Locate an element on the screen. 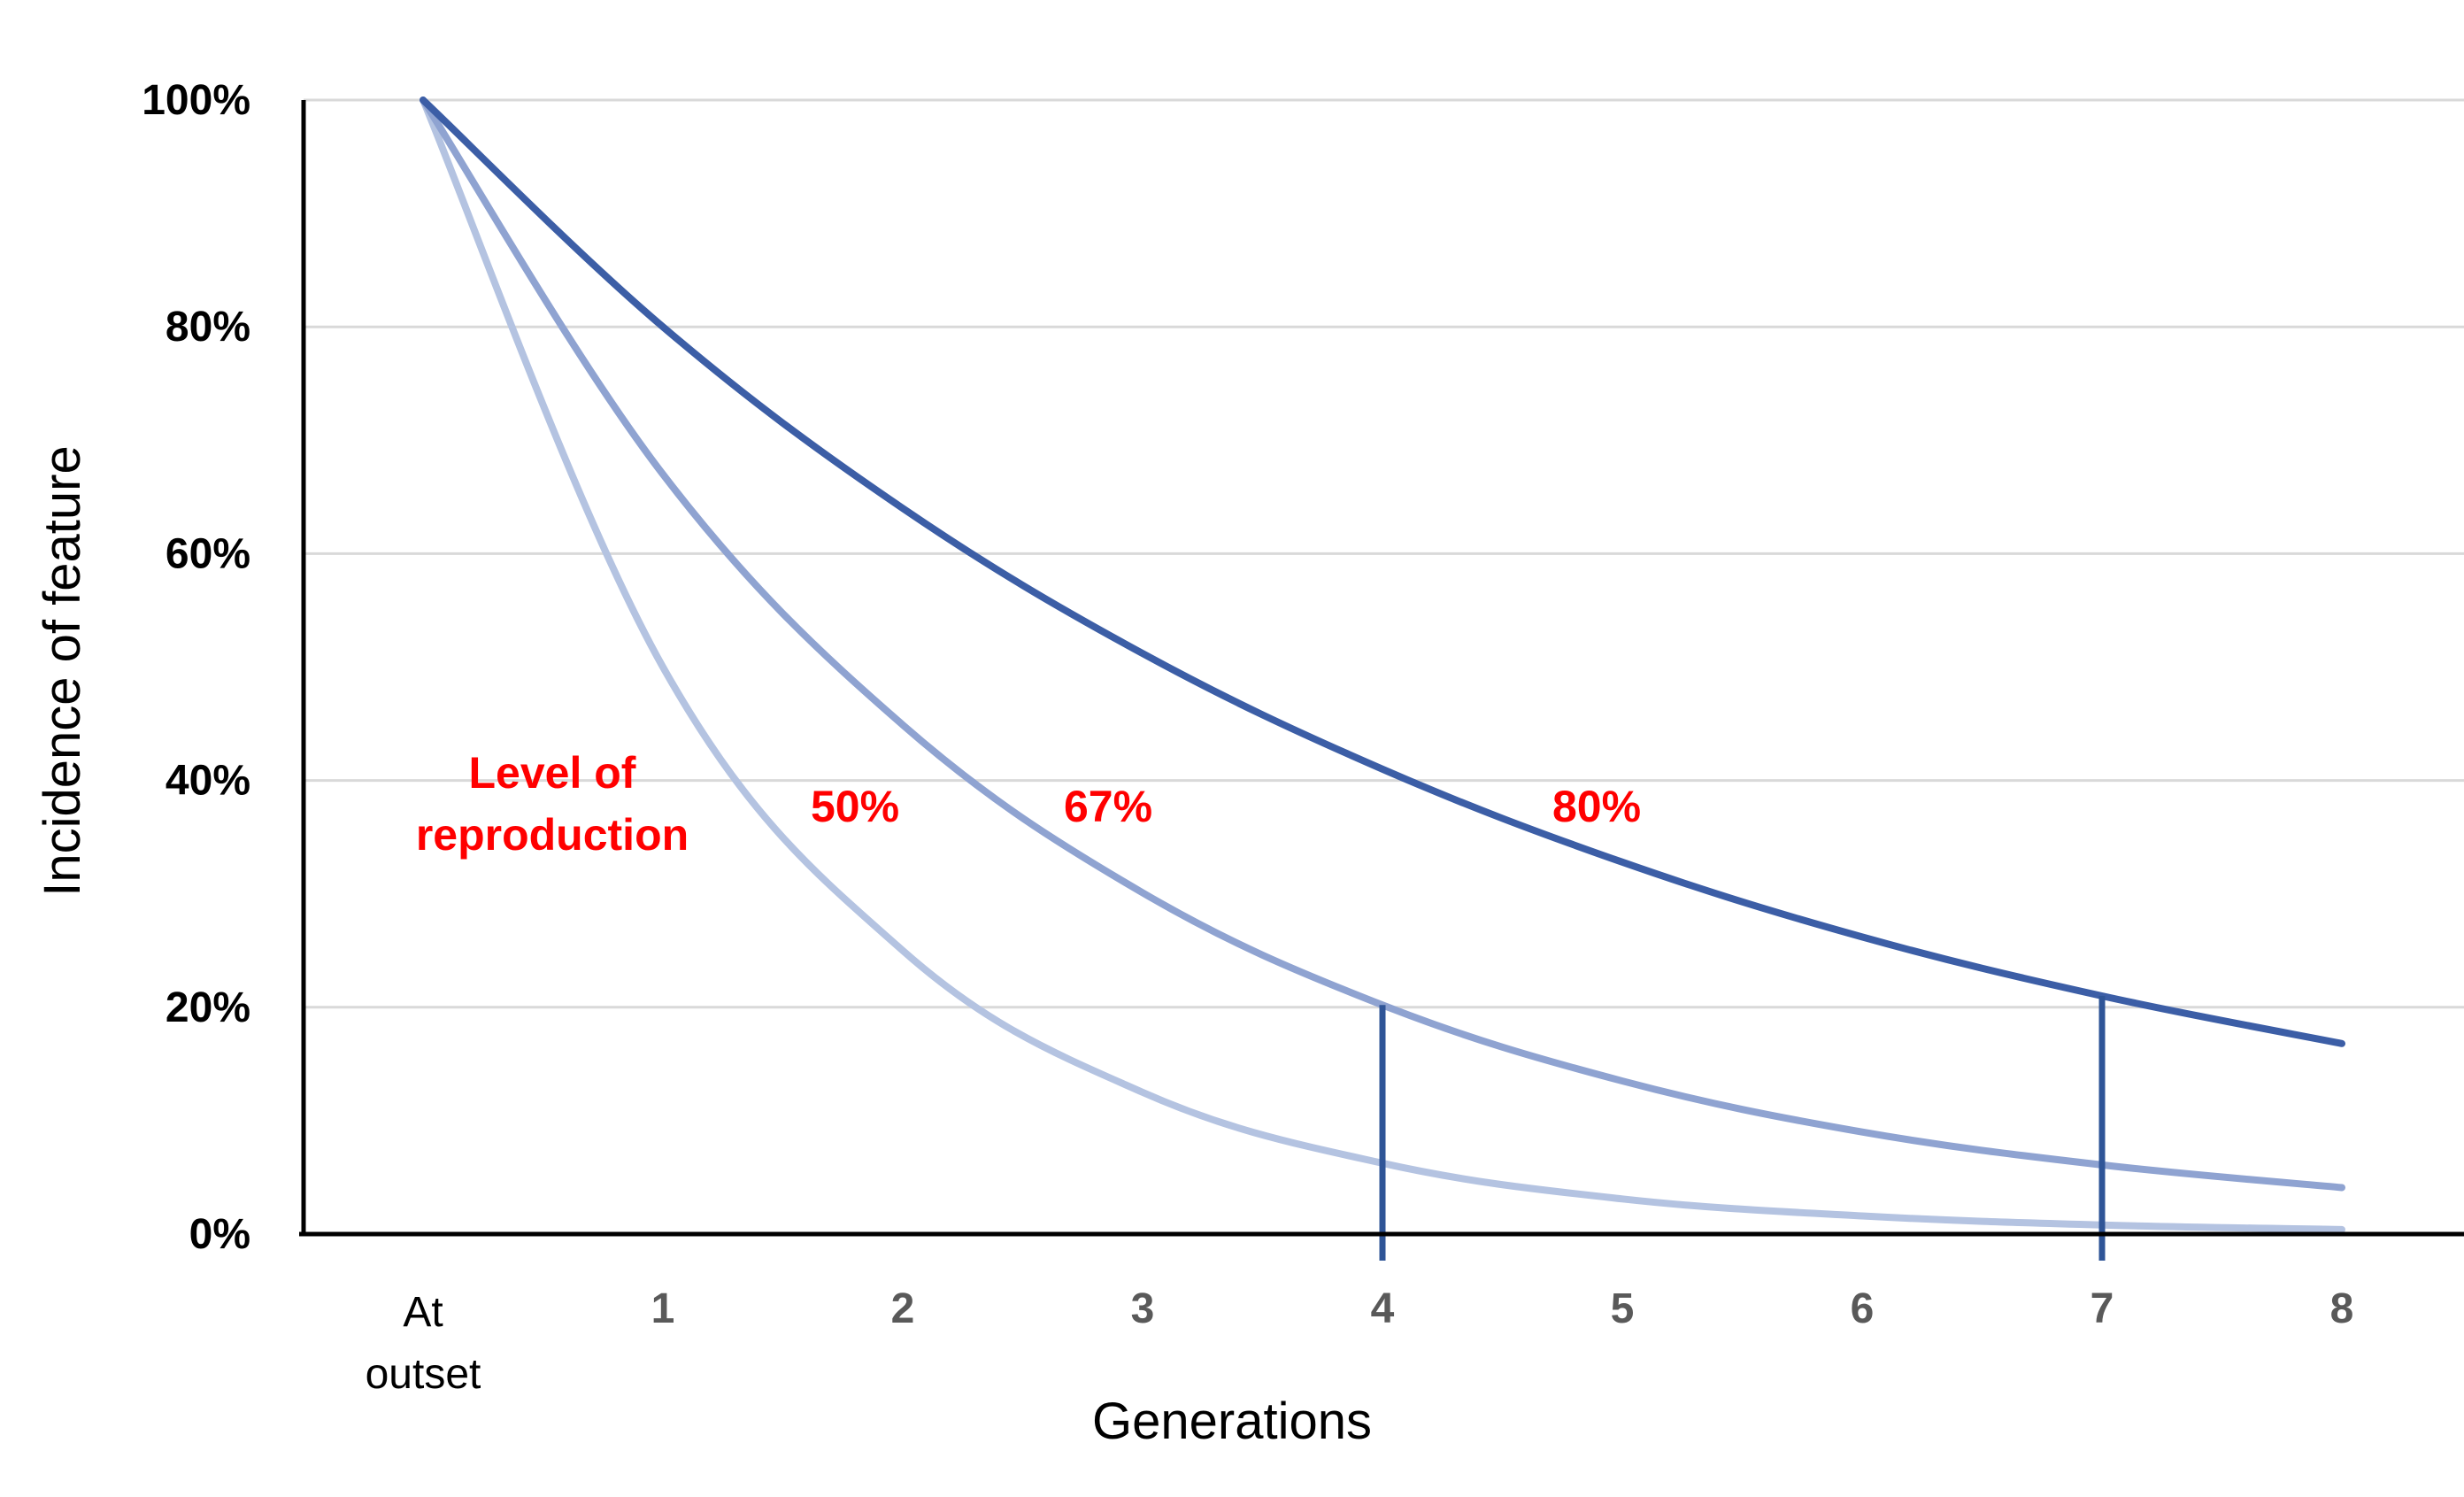  x-tick-label: 4 is located at coordinates (1383, 1308).